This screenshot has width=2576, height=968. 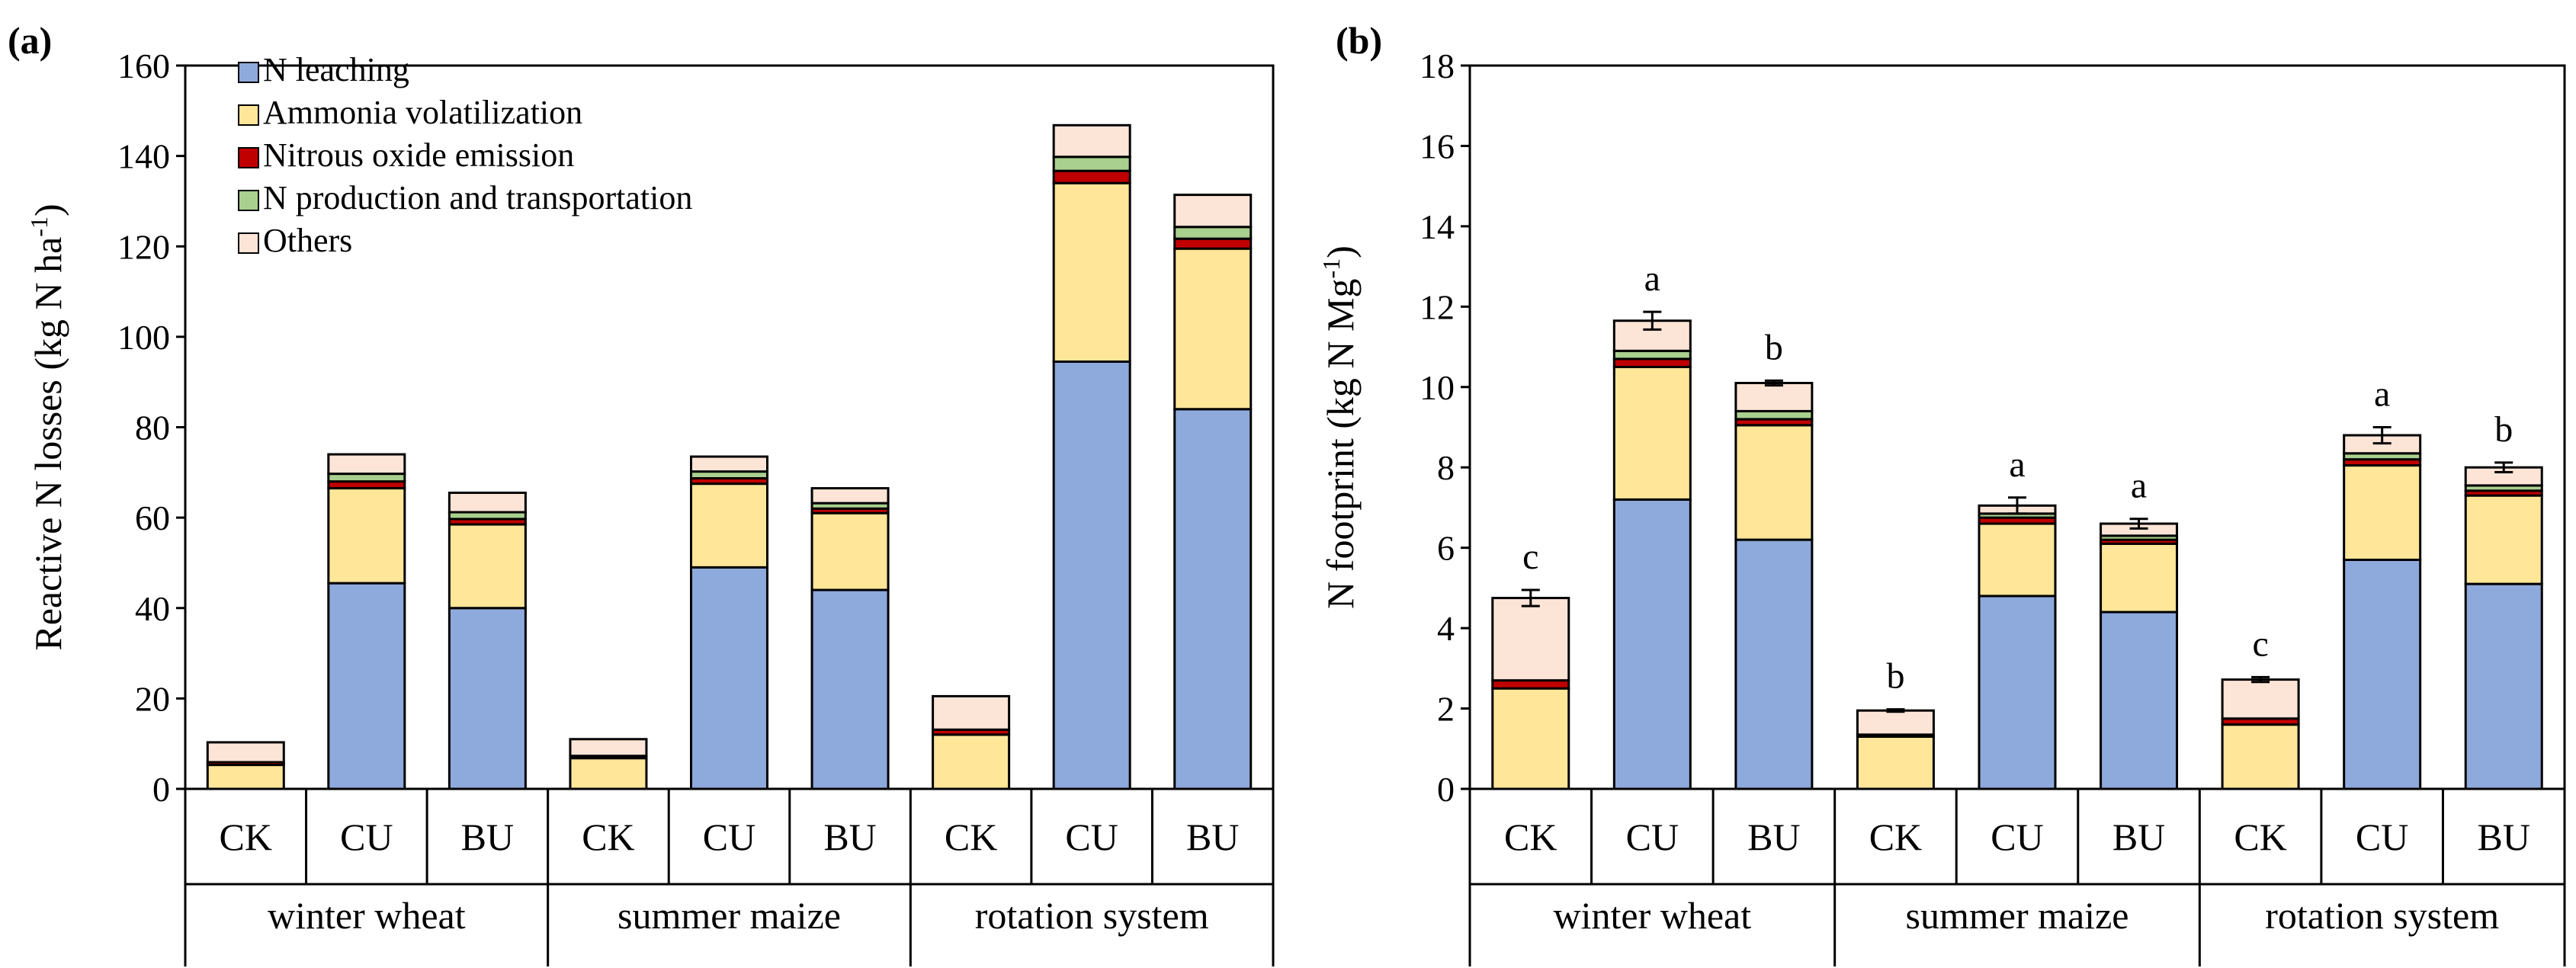 I want to click on legend-label: Nitrous oxide emission, so click(x=418, y=155).